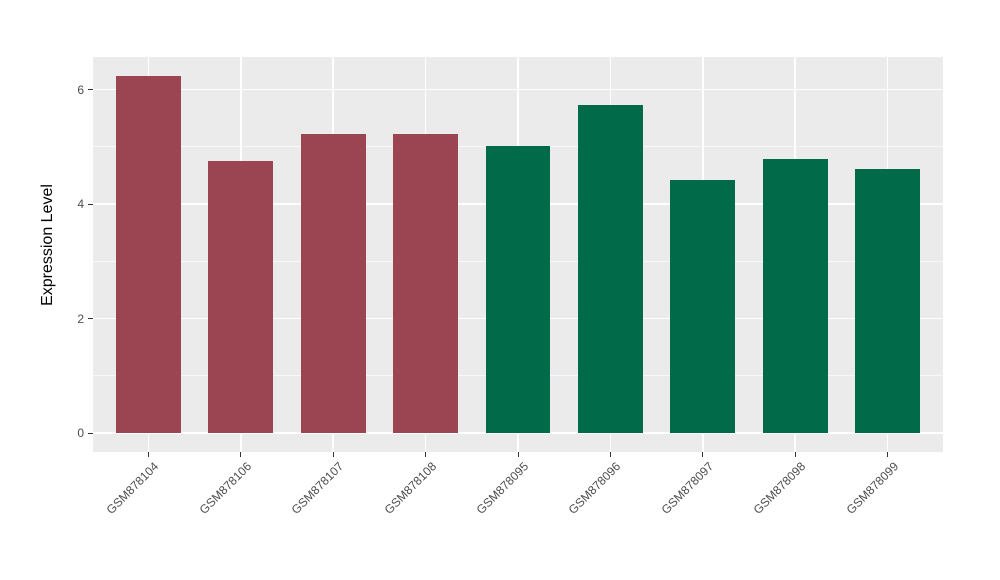  What do you see at coordinates (687, 488) in the screenshot?
I see `x-tick-label: GSM878097` at bounding box center [687, 488].